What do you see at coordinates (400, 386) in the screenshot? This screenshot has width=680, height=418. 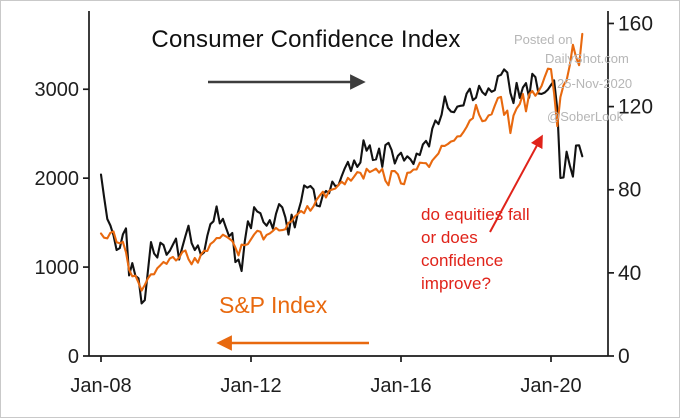 I see `x-axis-tick-label: Jan-16` at bounding box center [400, 386].